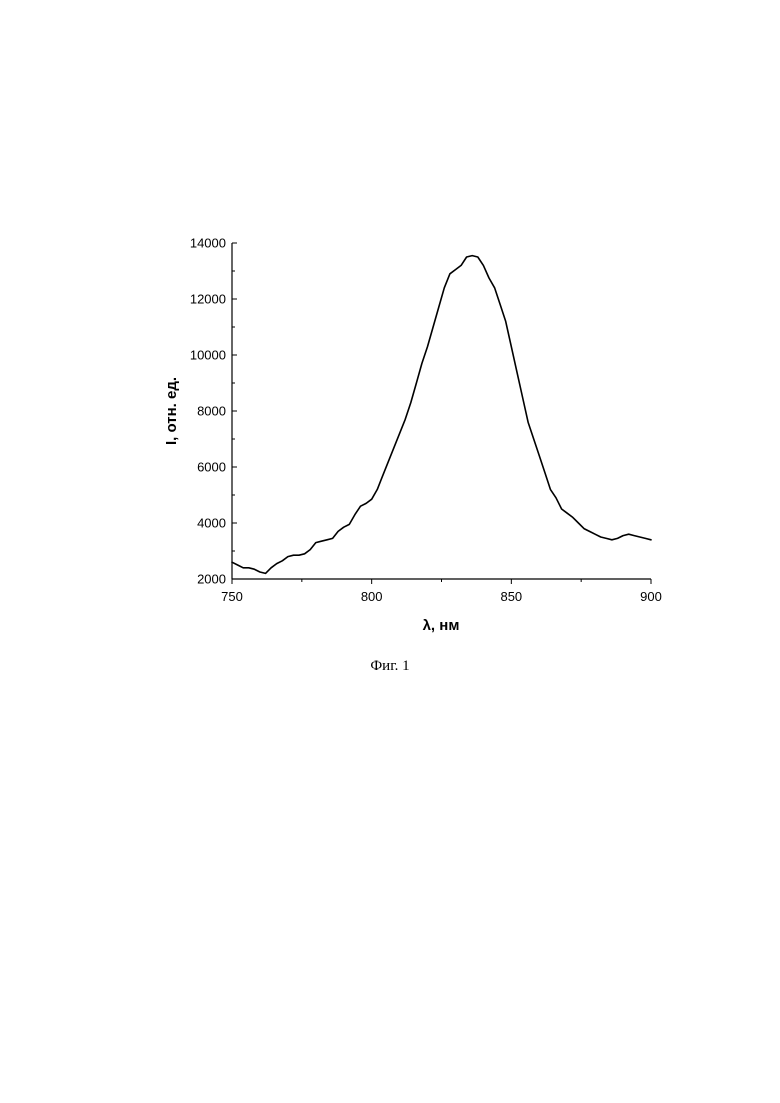 This screenshot has width=780, height=1103. I want to click on y-tick-label: 12000, so click(208, 299).